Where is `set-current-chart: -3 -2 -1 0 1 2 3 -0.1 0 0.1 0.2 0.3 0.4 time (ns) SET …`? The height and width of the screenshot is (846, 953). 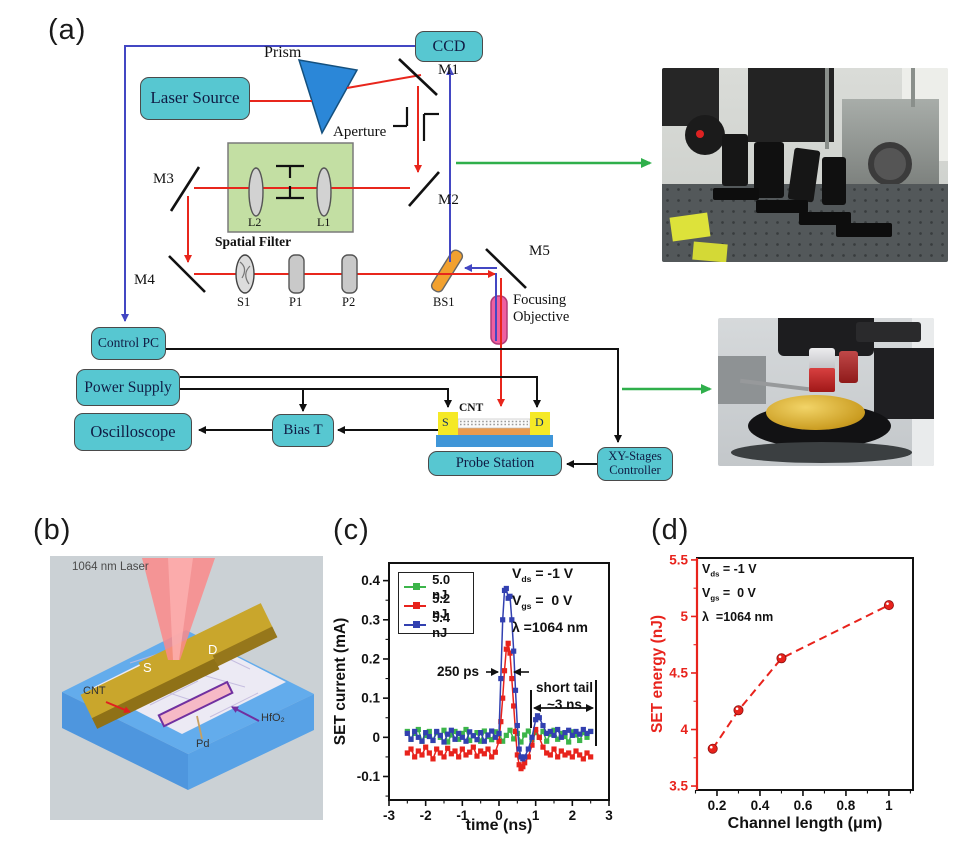 set-current-chart: -3 -2 -1 0 1 2 3 -0.1 0 0.1 0.2 0.3 0.4 time (ns) SET … is located at coordinates (472, 698).